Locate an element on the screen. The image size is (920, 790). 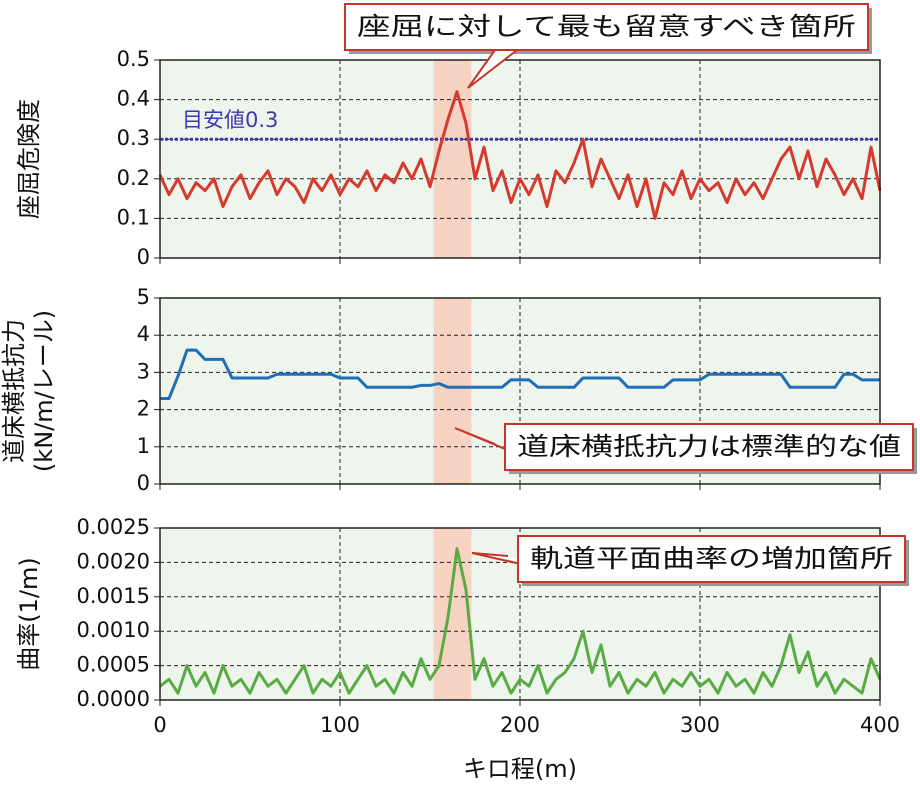
annotation: 軌道平面曲率の増加箇所 is located at coordinates (711, 558).